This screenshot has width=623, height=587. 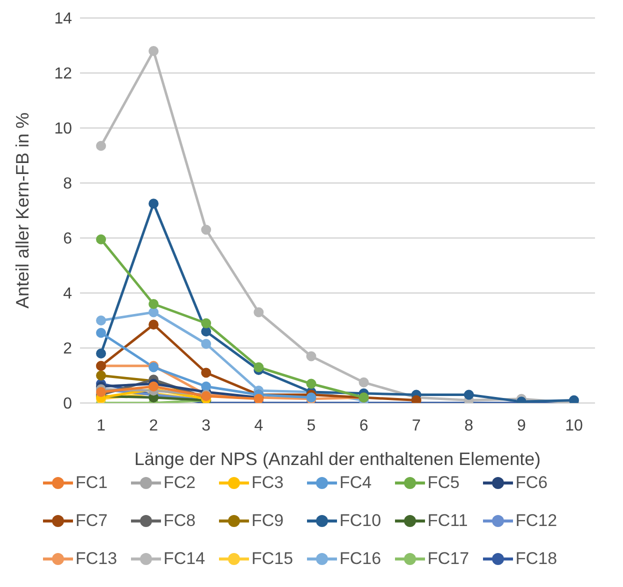 I want to click on legend-label: FC7, so click(x=92, y=521).